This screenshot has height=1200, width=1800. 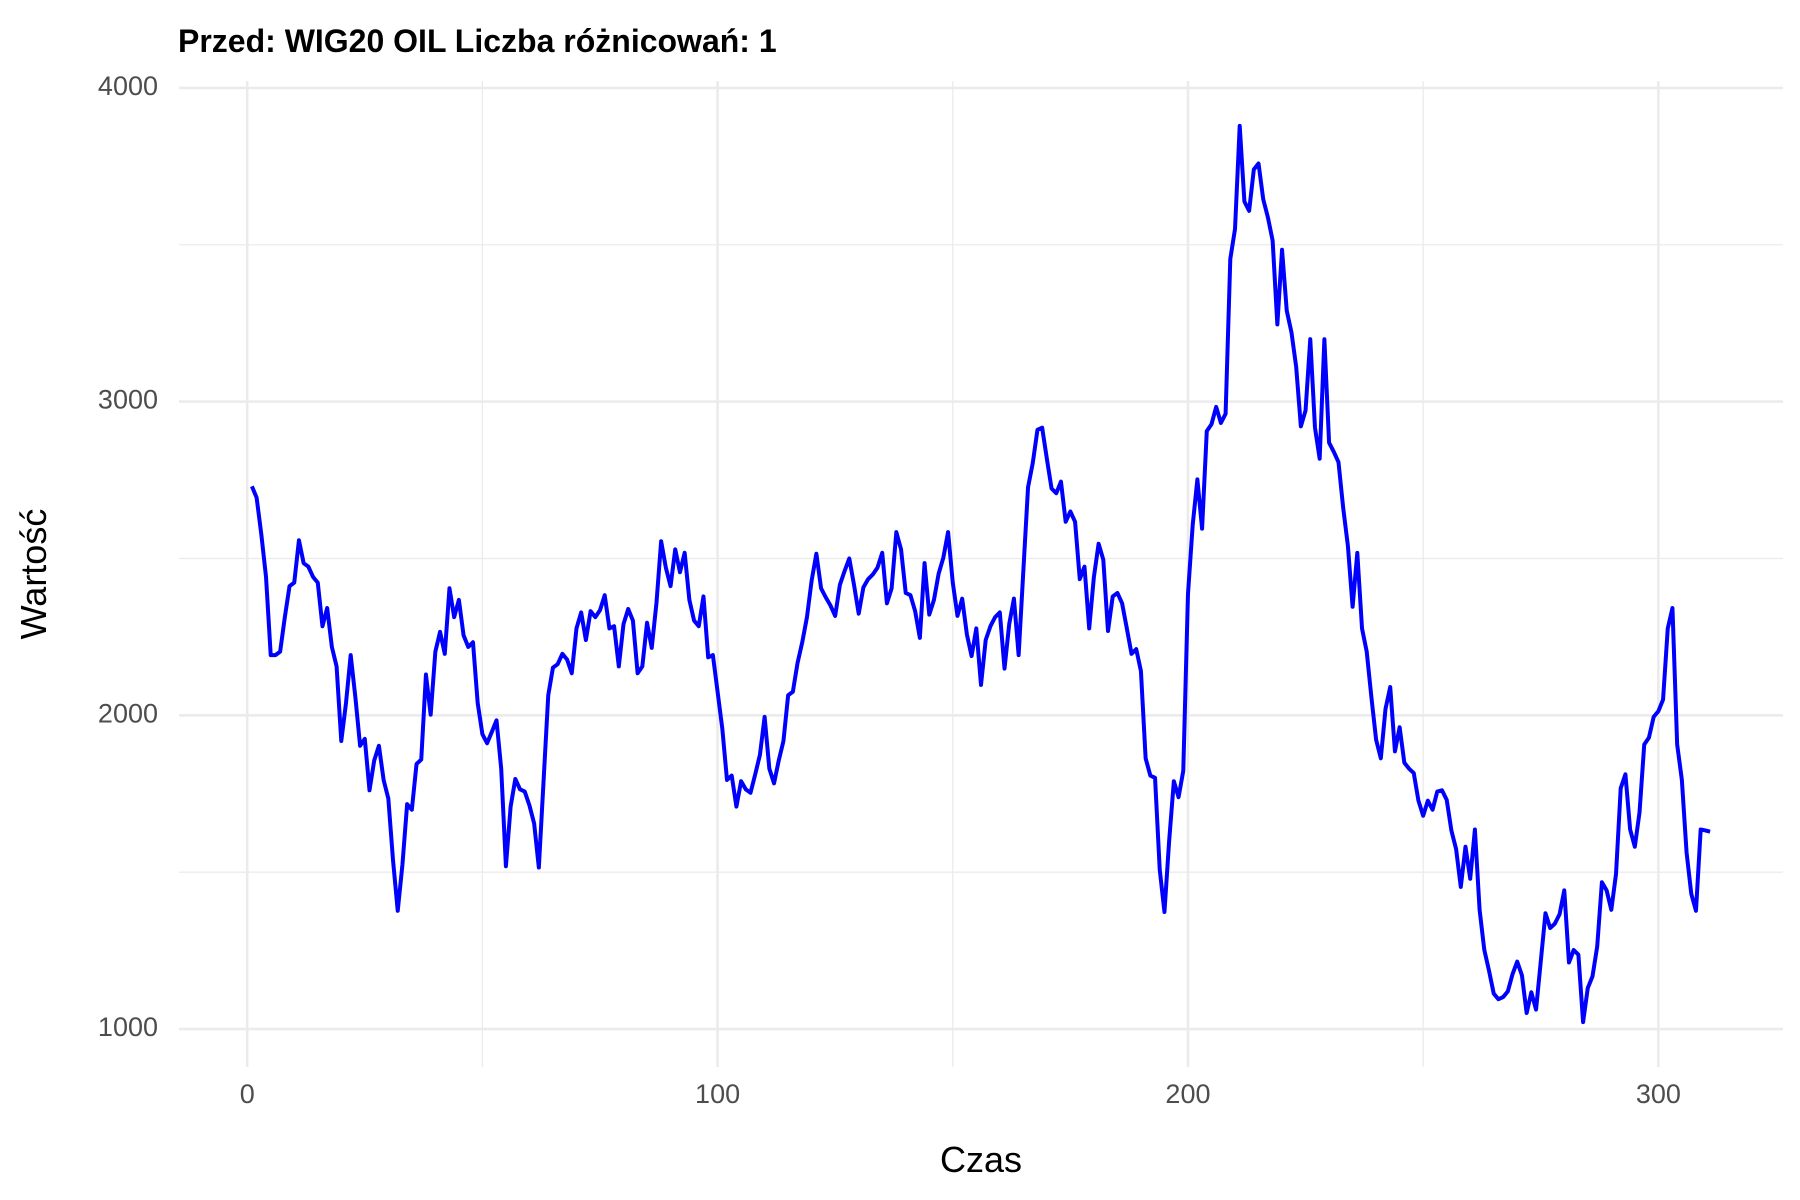 What do you see at coordinates (247, 1094) in the screenshot?
I see `x-tick-label: 0` at bounding box center [247, 1094].